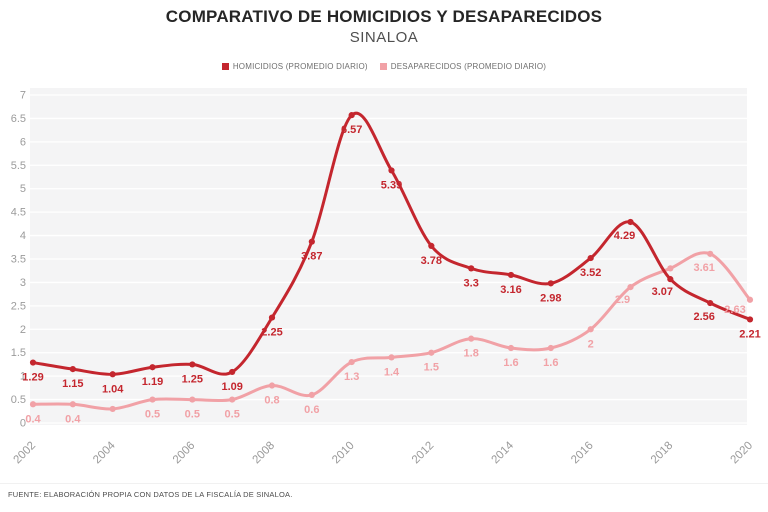 This screenshot has width=768, height=512. I want to click on x-axis-label: 2014, so click(503, 452).